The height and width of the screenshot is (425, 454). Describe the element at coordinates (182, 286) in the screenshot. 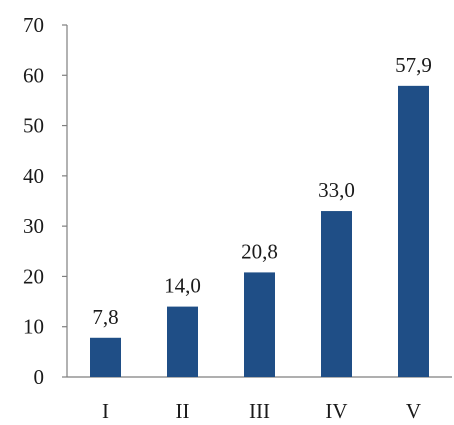

I see `bar-data-label: 14,0` at that location.